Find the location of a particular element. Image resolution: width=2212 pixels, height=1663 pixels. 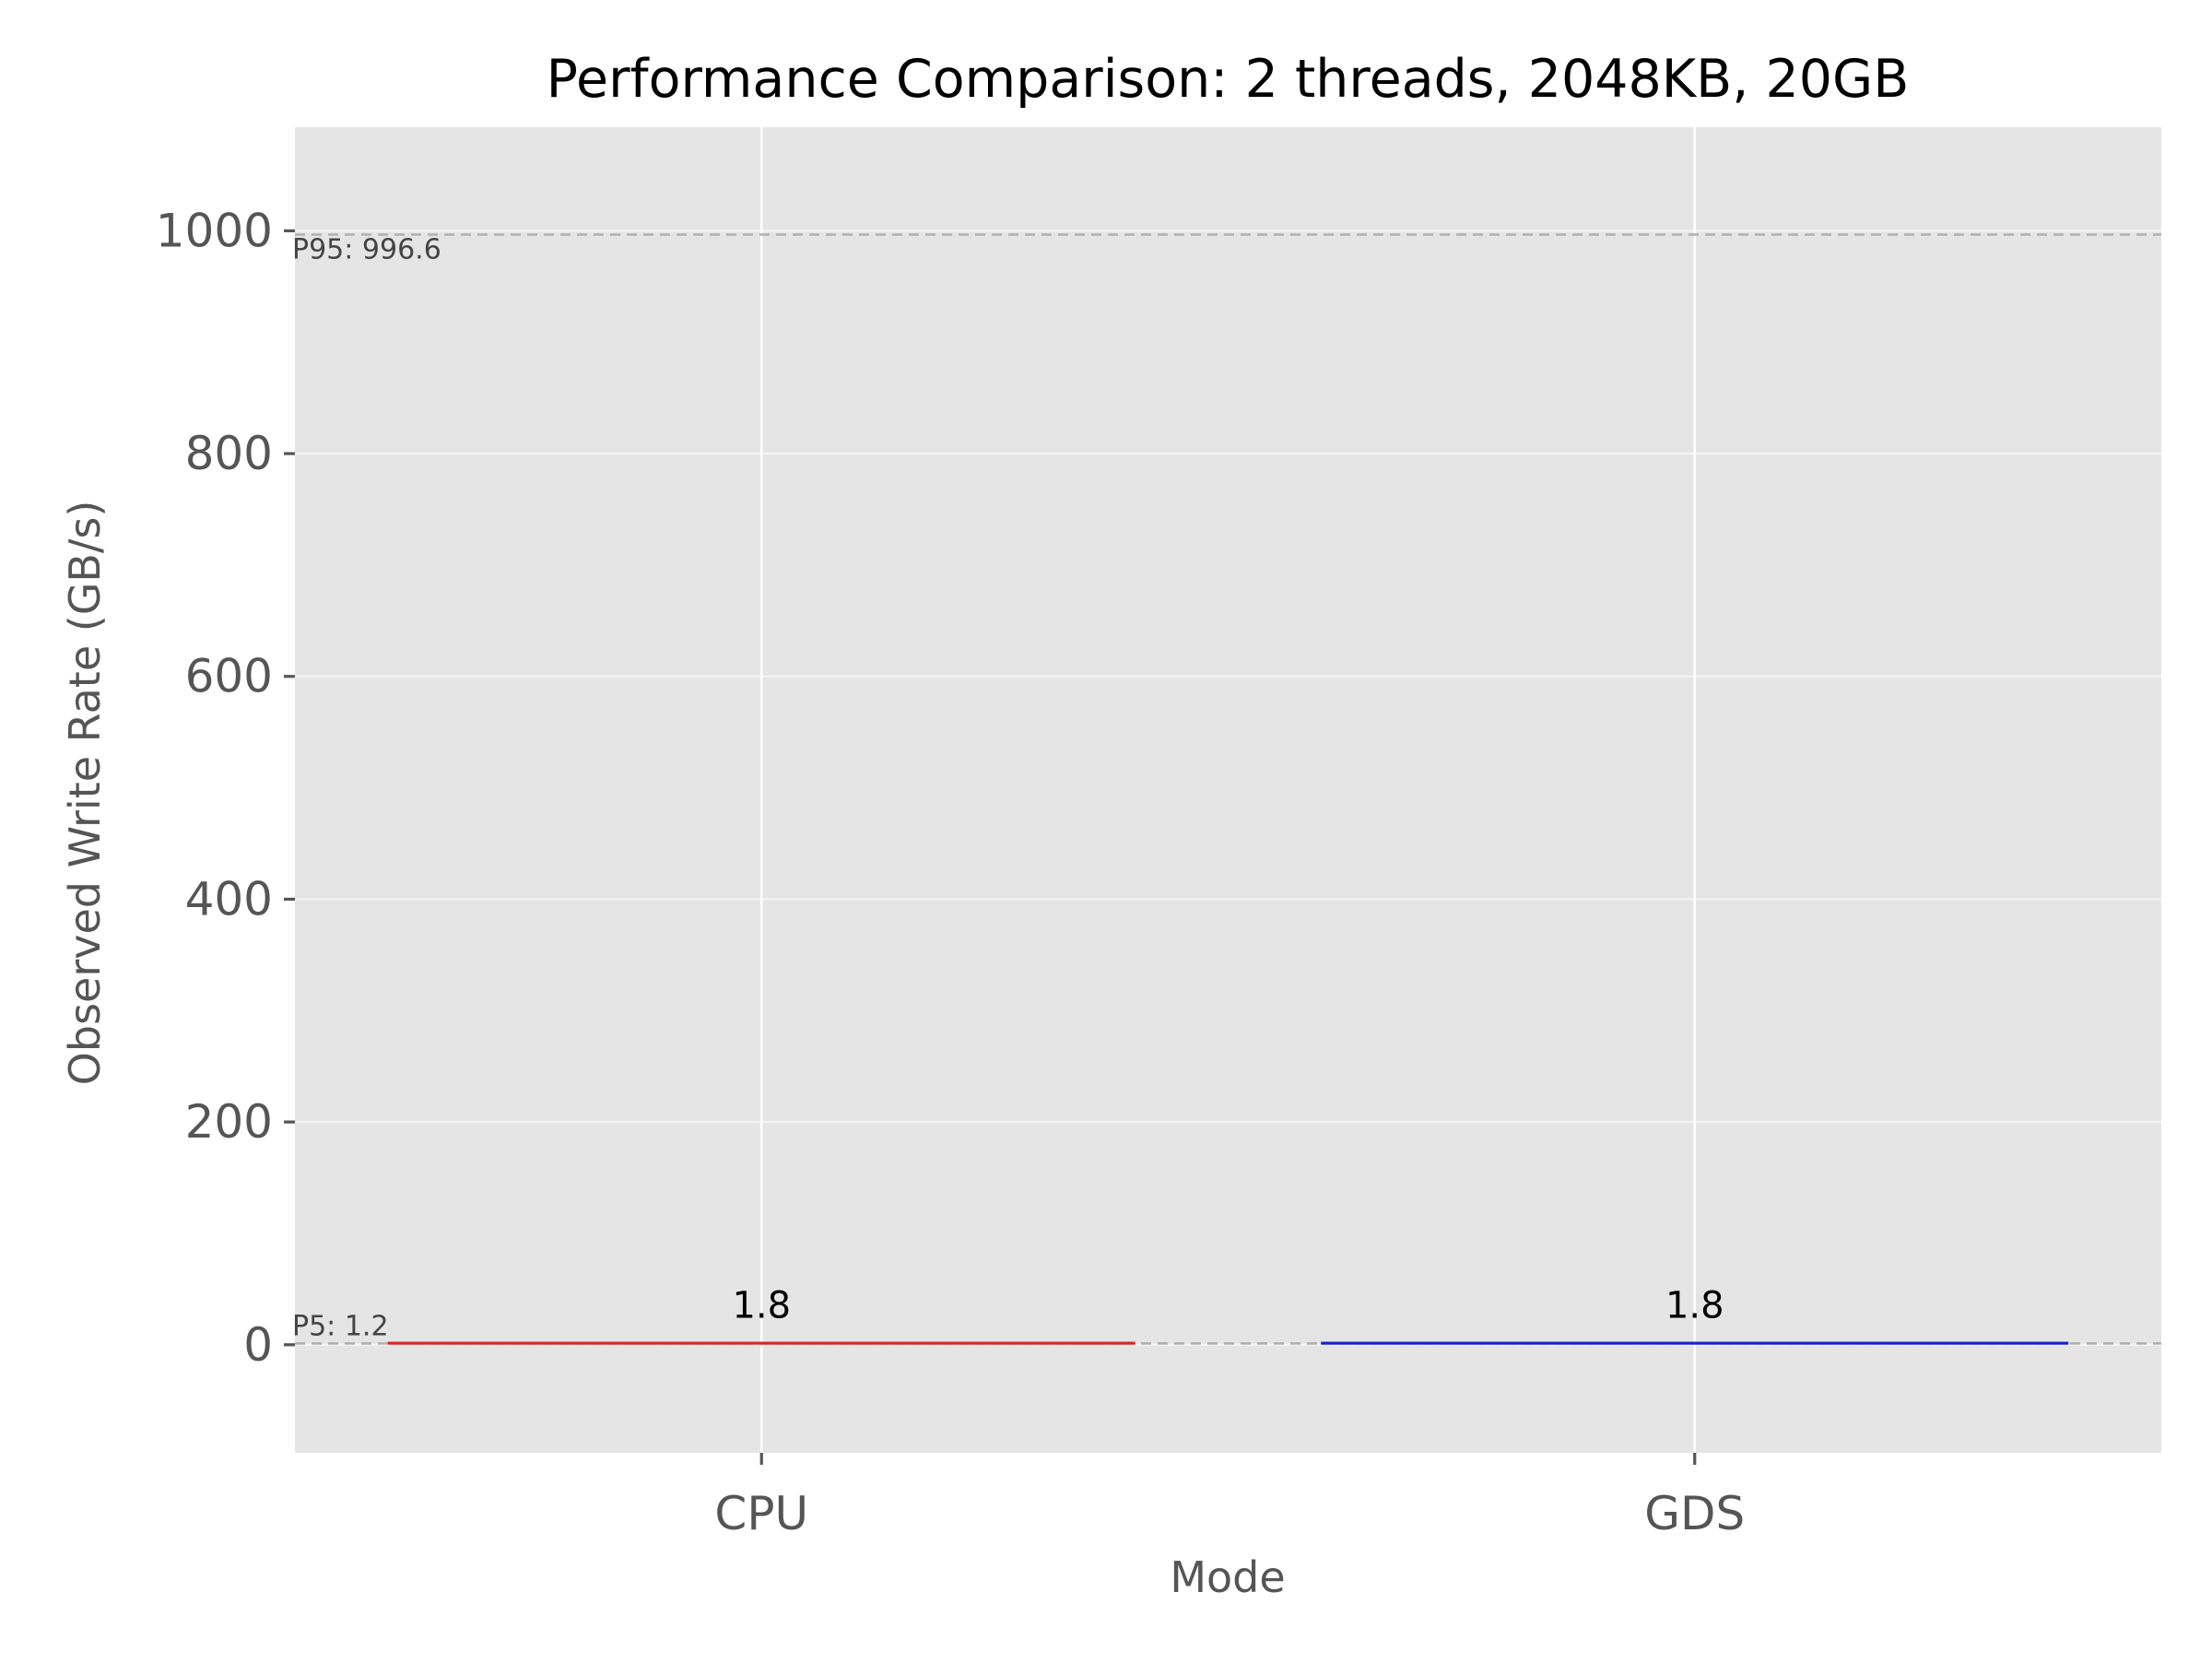

x-tick-label: CPU is located at coordinates (761, 1513).